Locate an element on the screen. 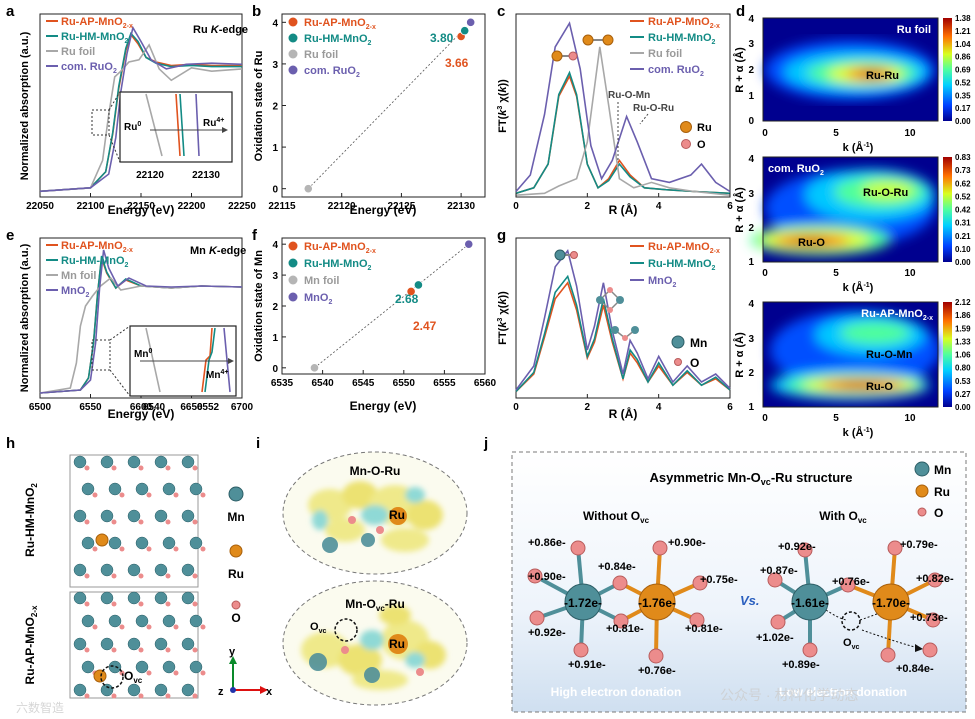  legend-oxide-b: com. RuO2 is located at coordinates (332, 72).